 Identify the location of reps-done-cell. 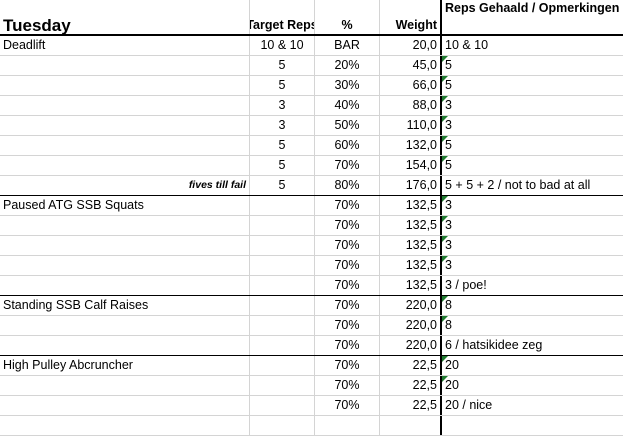
(532, 425).